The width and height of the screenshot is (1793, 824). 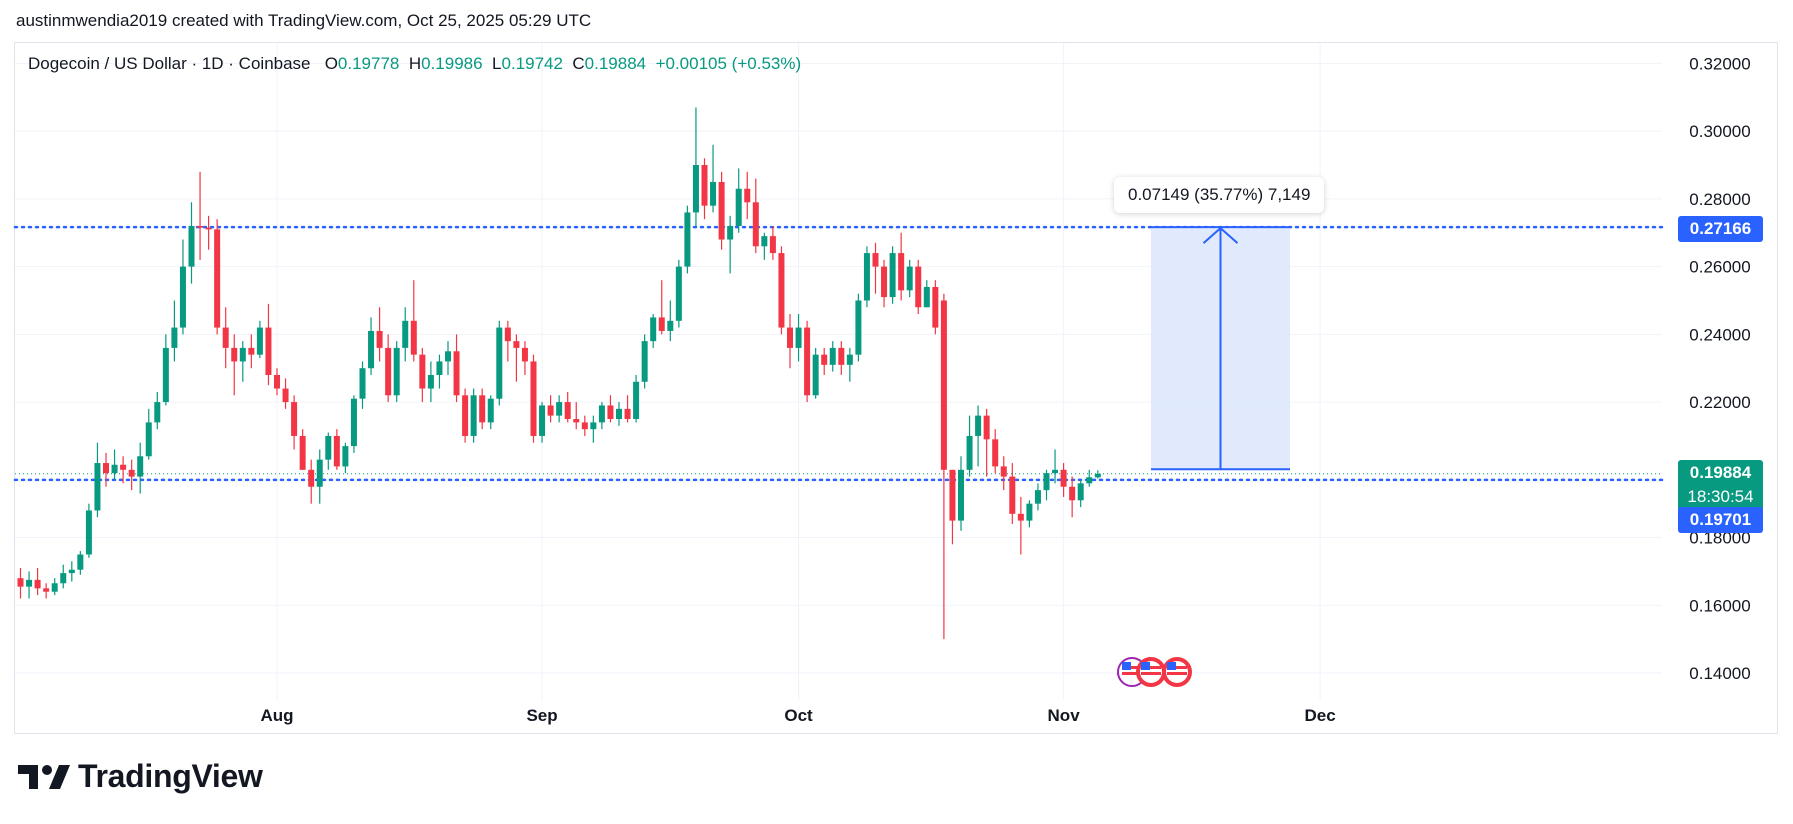 What do you see at coordinates (728, 63) in the screenshot?
I see `change-value: +0.00105 (+0.53%)` at bounding box center [728, 63].